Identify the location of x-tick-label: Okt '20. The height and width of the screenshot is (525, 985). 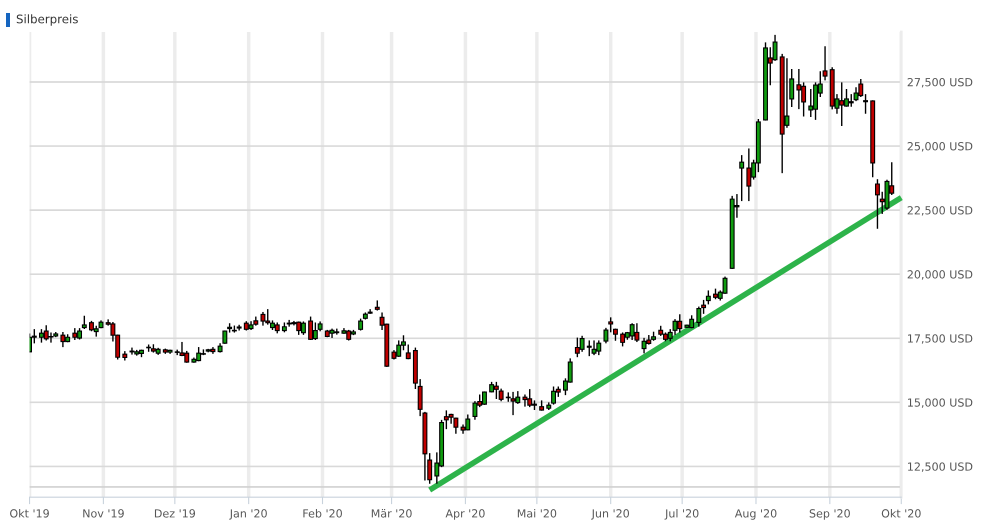
(901, 513).